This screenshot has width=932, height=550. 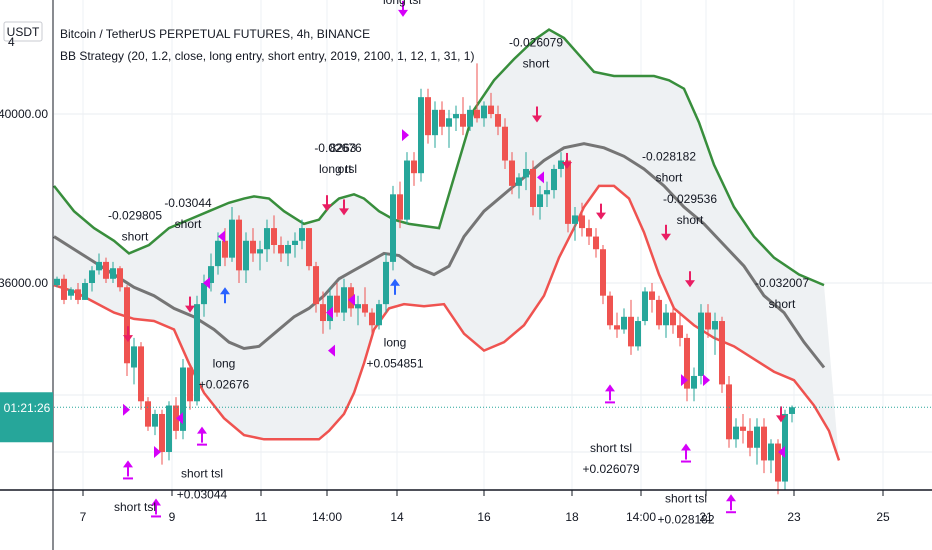 I want to click on trade-annotation-line: long tsl, so click(x=402, y=3).